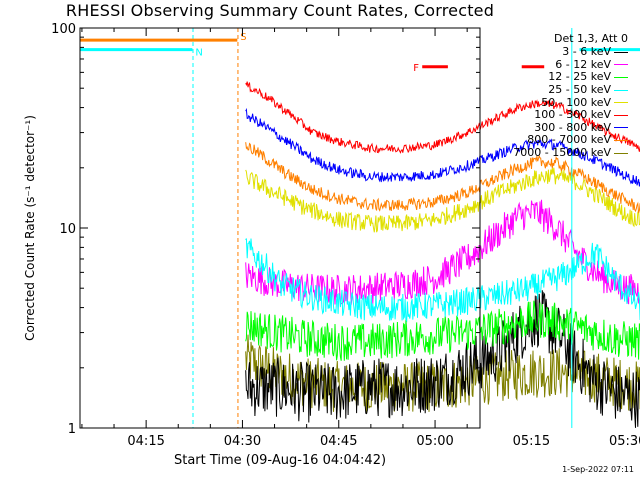  Describe the element at coordinates (67, 229) in the screenshot. I see `y-tick-label: 10` at that location.